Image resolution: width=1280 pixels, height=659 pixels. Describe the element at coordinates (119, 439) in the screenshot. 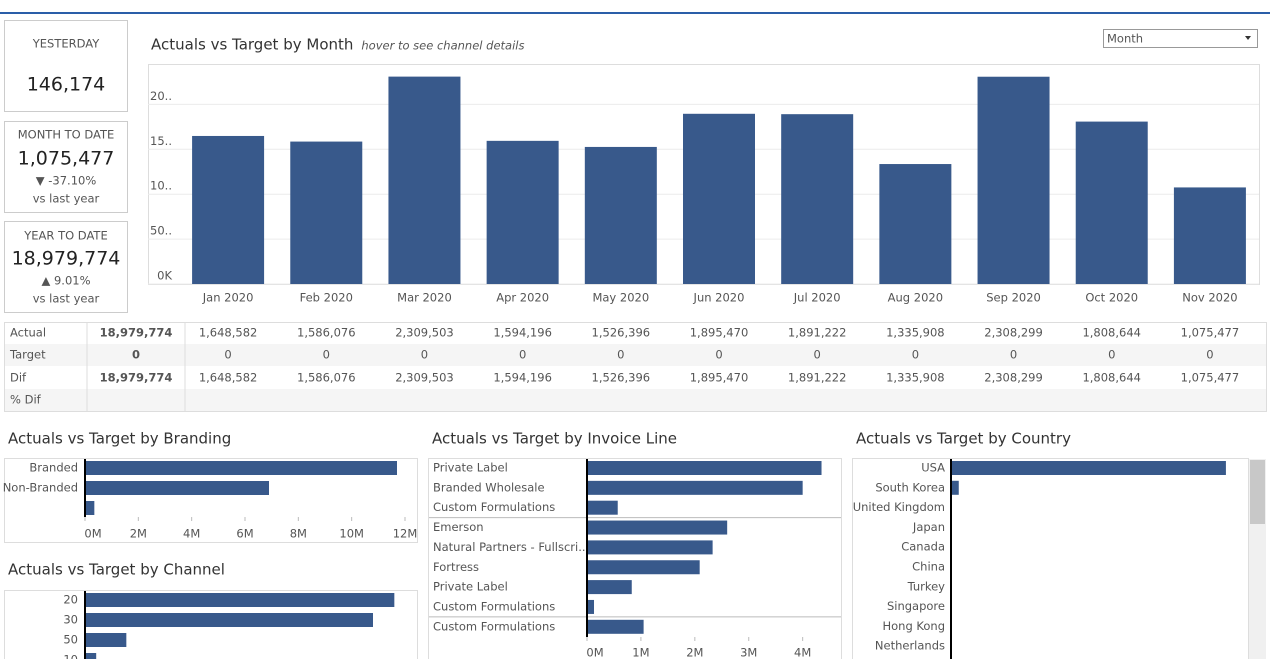

I see `chart-title: Actuals vs Target by Branding` at that location.